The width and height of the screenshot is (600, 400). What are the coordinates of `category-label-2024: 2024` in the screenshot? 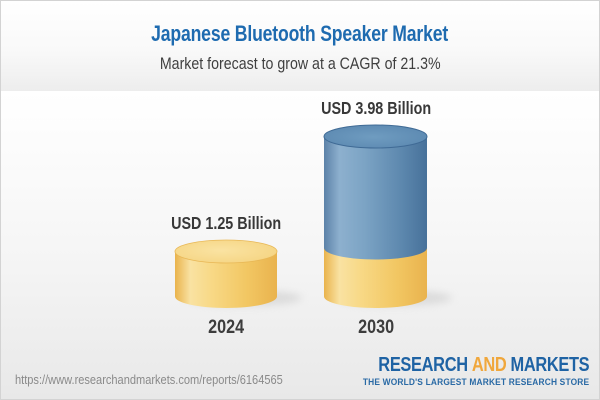 It's located at (226, 327).